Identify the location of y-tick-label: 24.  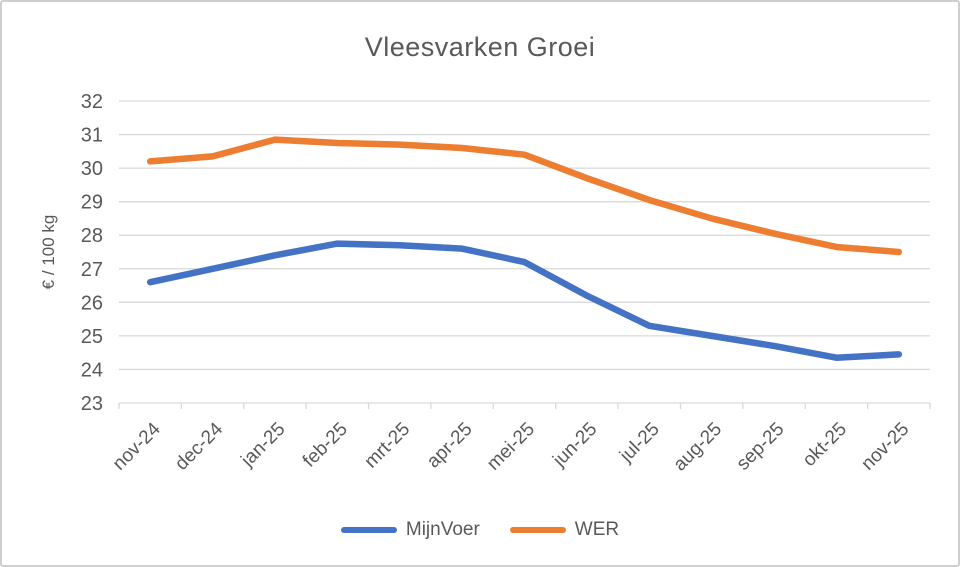
(92, 370).